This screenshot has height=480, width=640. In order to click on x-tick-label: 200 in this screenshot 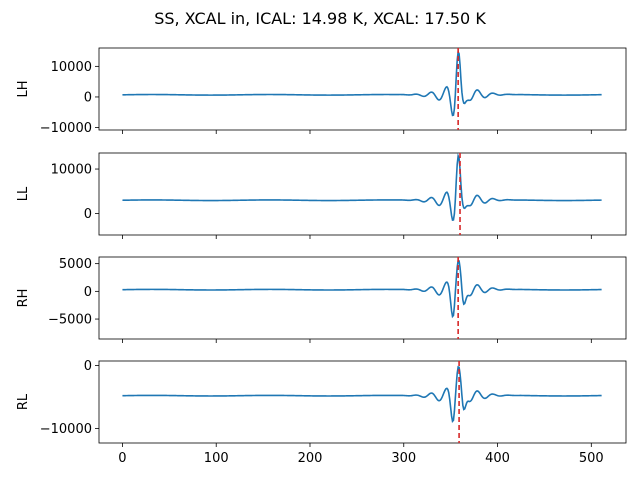, I will do `click(310, 458)`.